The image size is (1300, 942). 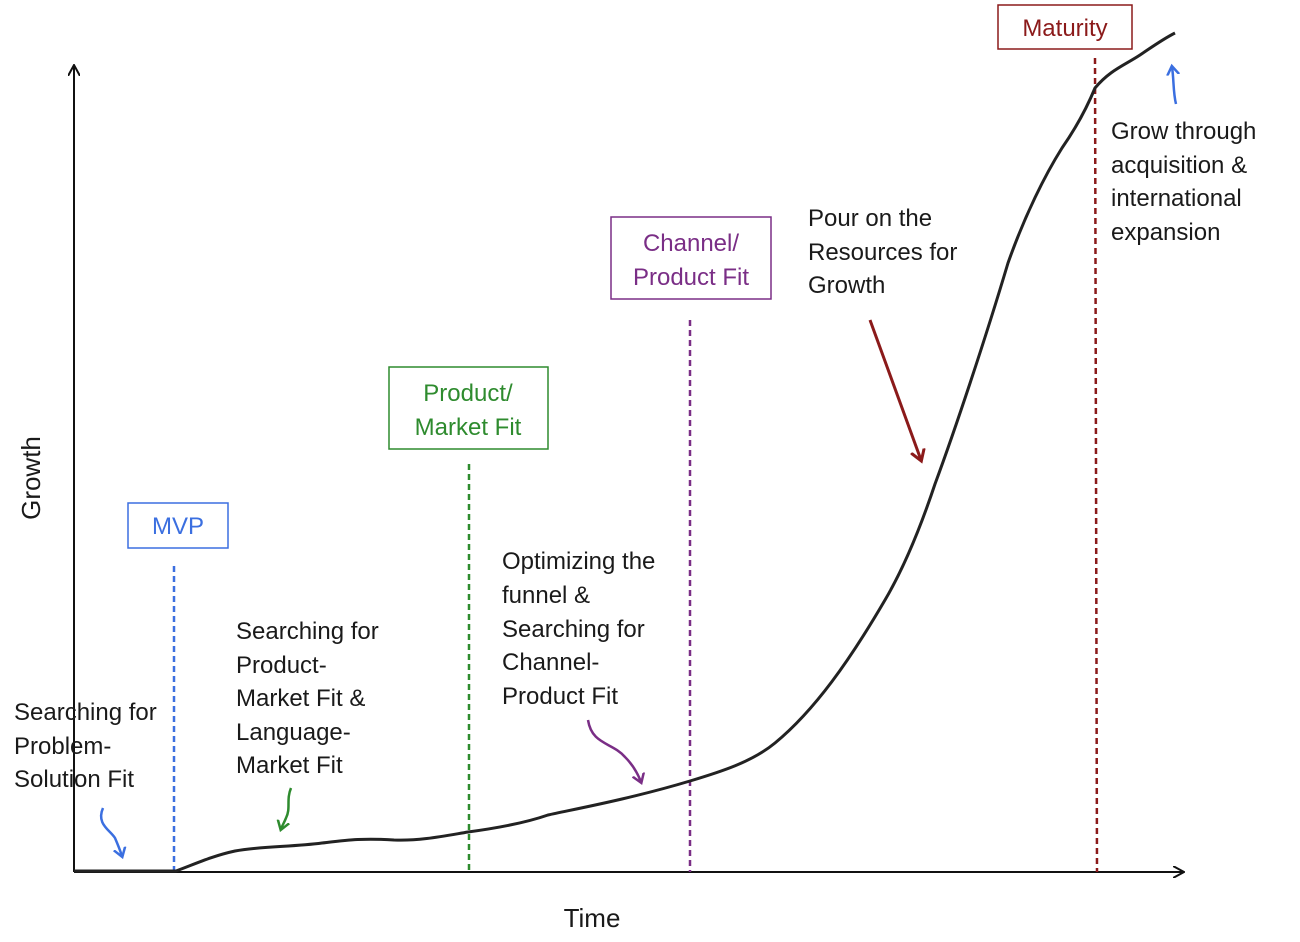 What do you see at coordinates (468, 427) in the screenshot?
I see `product-market-fit-box-label-2: Market Fit` at bounding box center [468, 427].